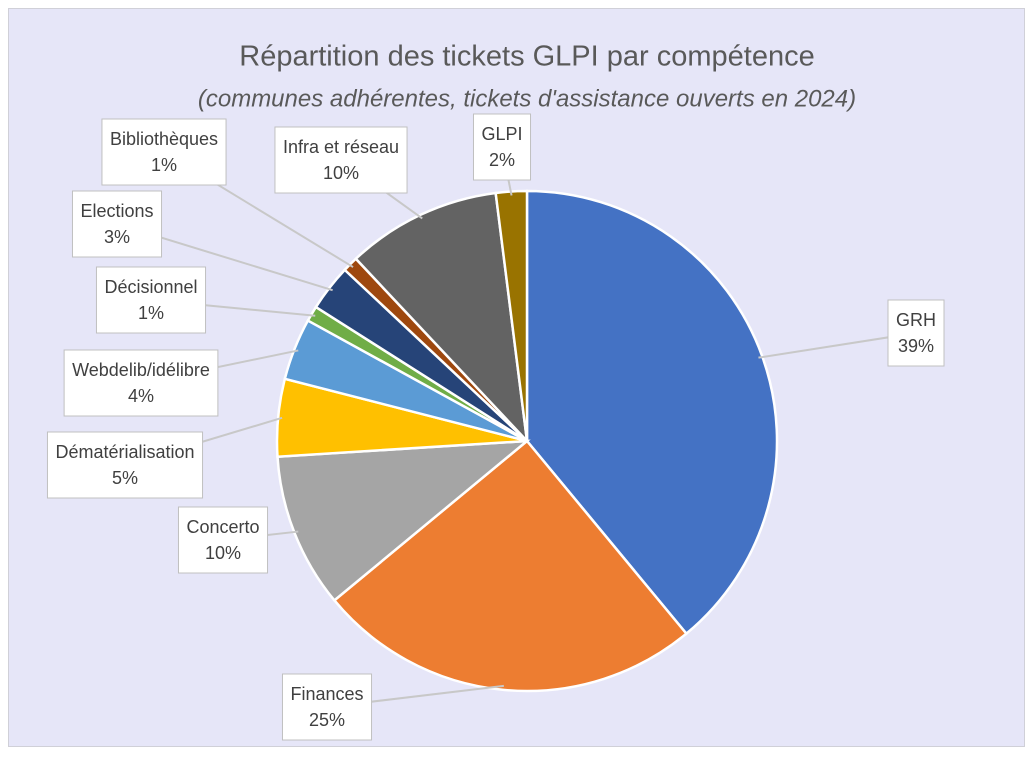  Describe the element at coordinates (116, 211) in the screenshot. I see `label-name: Elections` at that location.